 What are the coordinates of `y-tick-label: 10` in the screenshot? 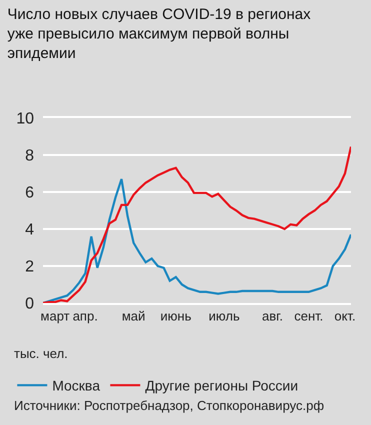 It's located at (25, 119).